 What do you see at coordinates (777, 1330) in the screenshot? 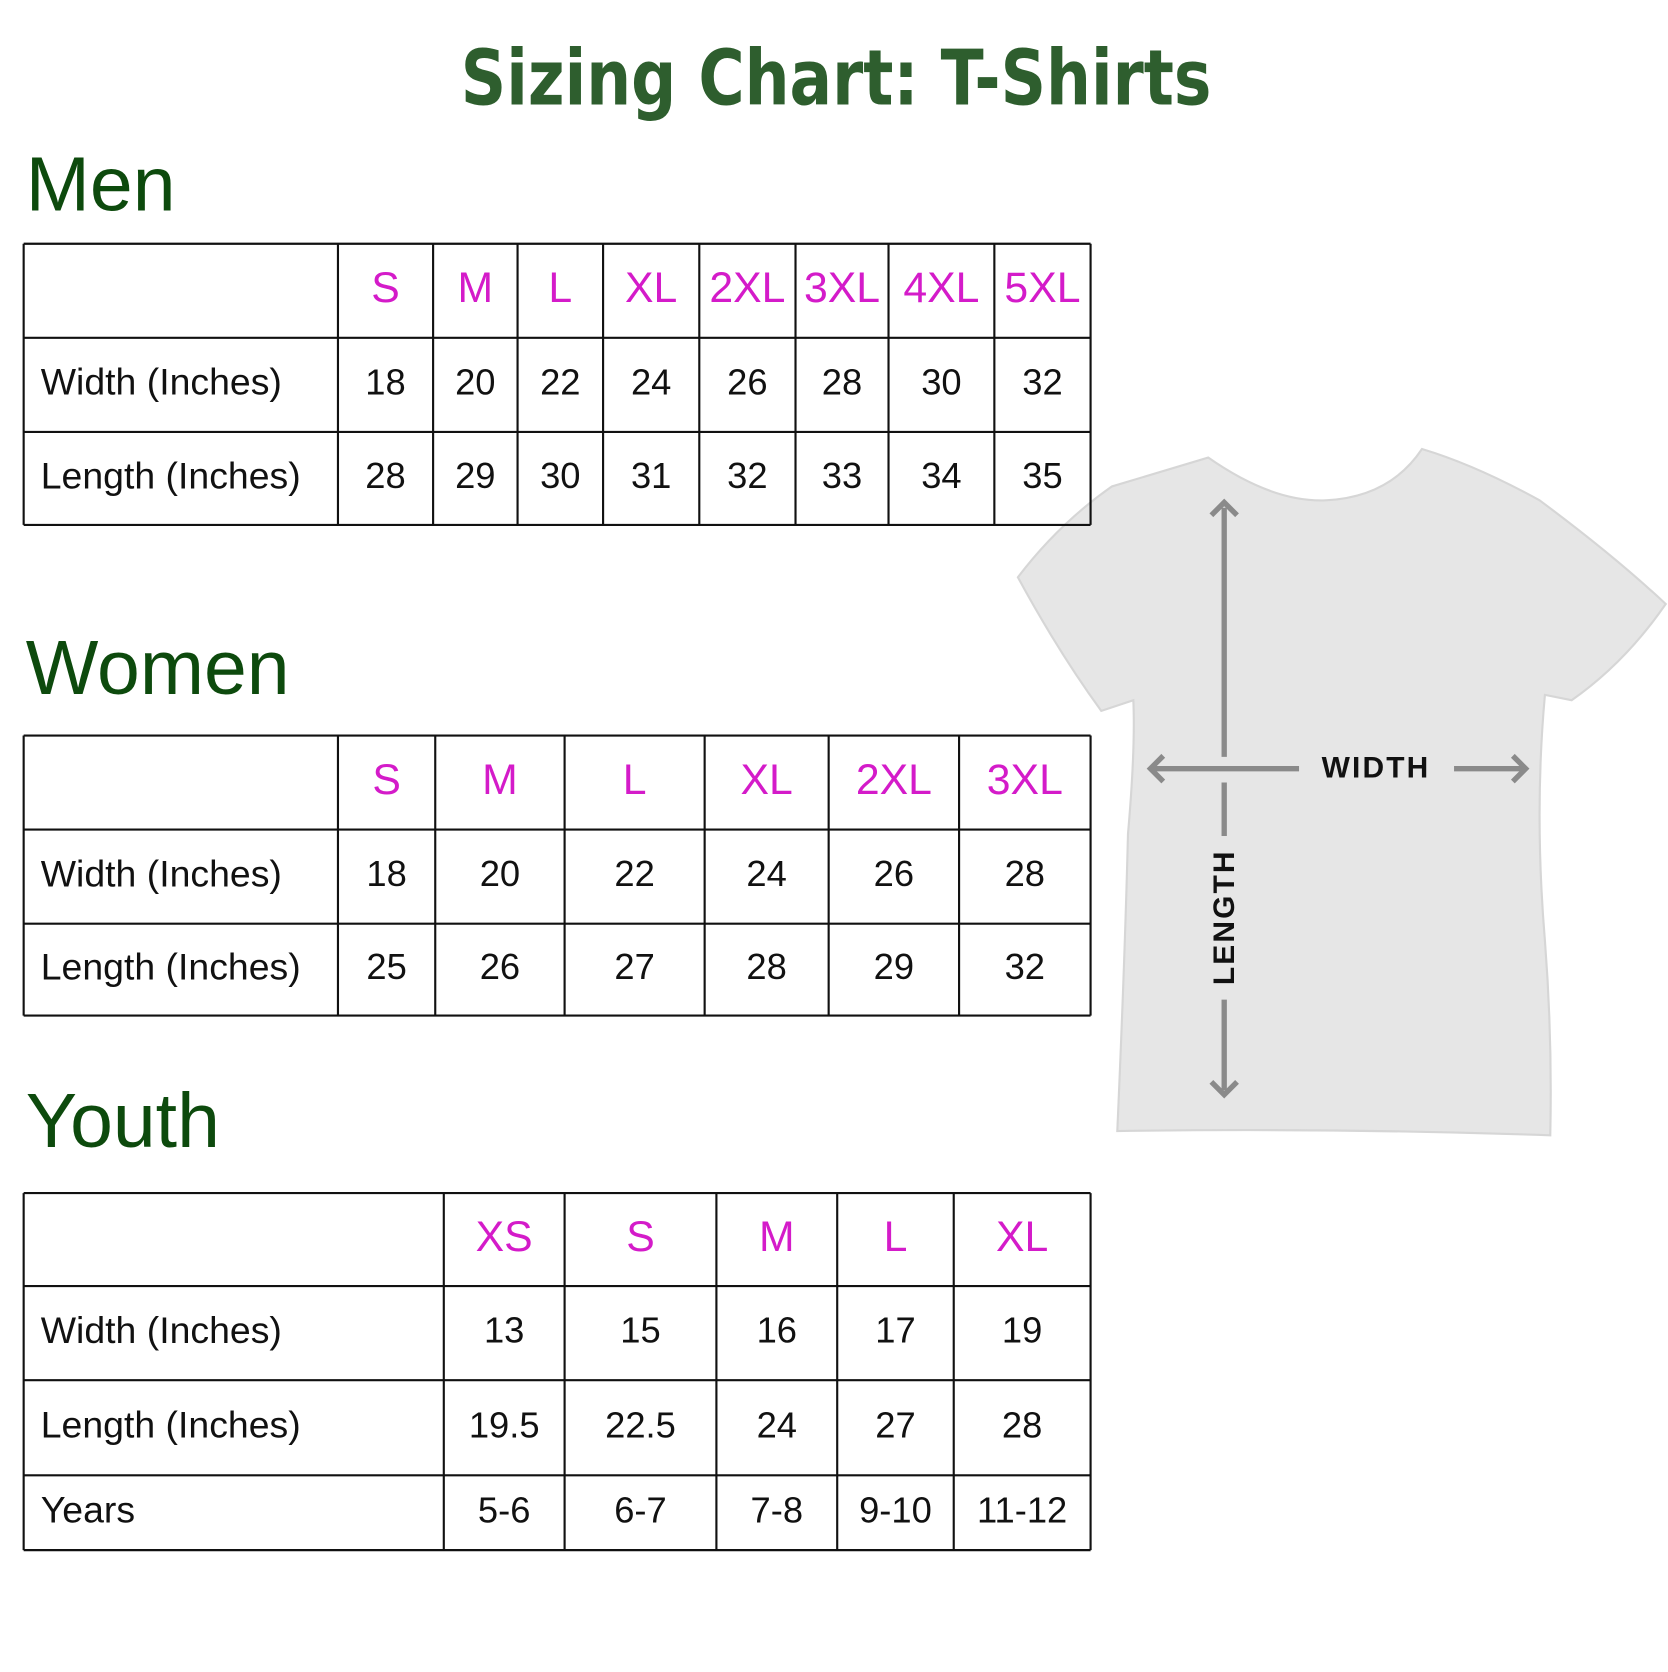
I see `cell: 16` at bounding box center [777, 1330].